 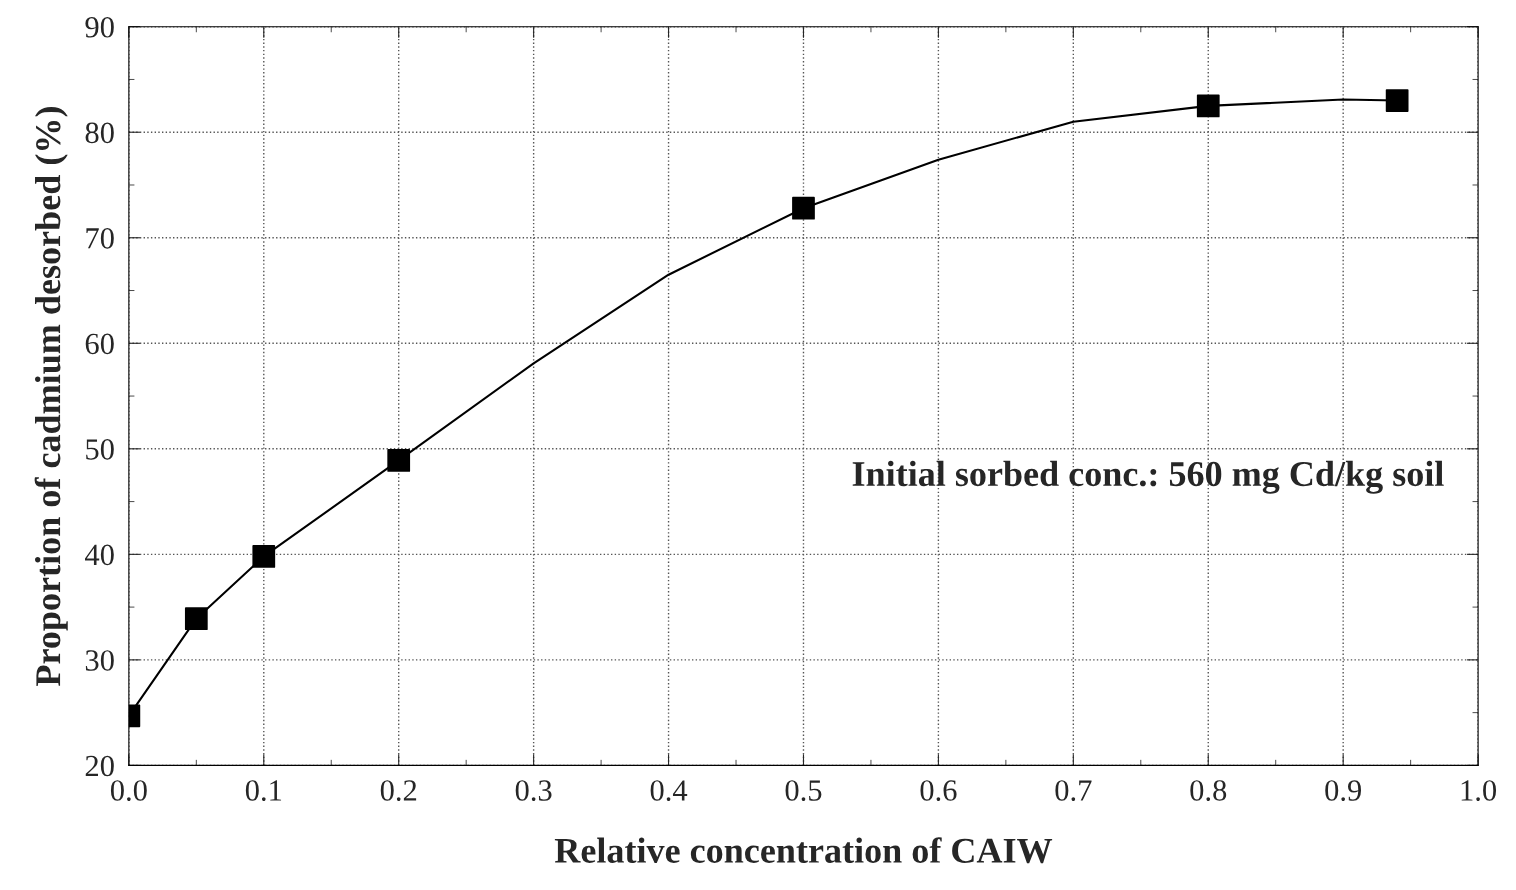 I want to click on x-tick-label: 0.1, so click(x=263, y=790).